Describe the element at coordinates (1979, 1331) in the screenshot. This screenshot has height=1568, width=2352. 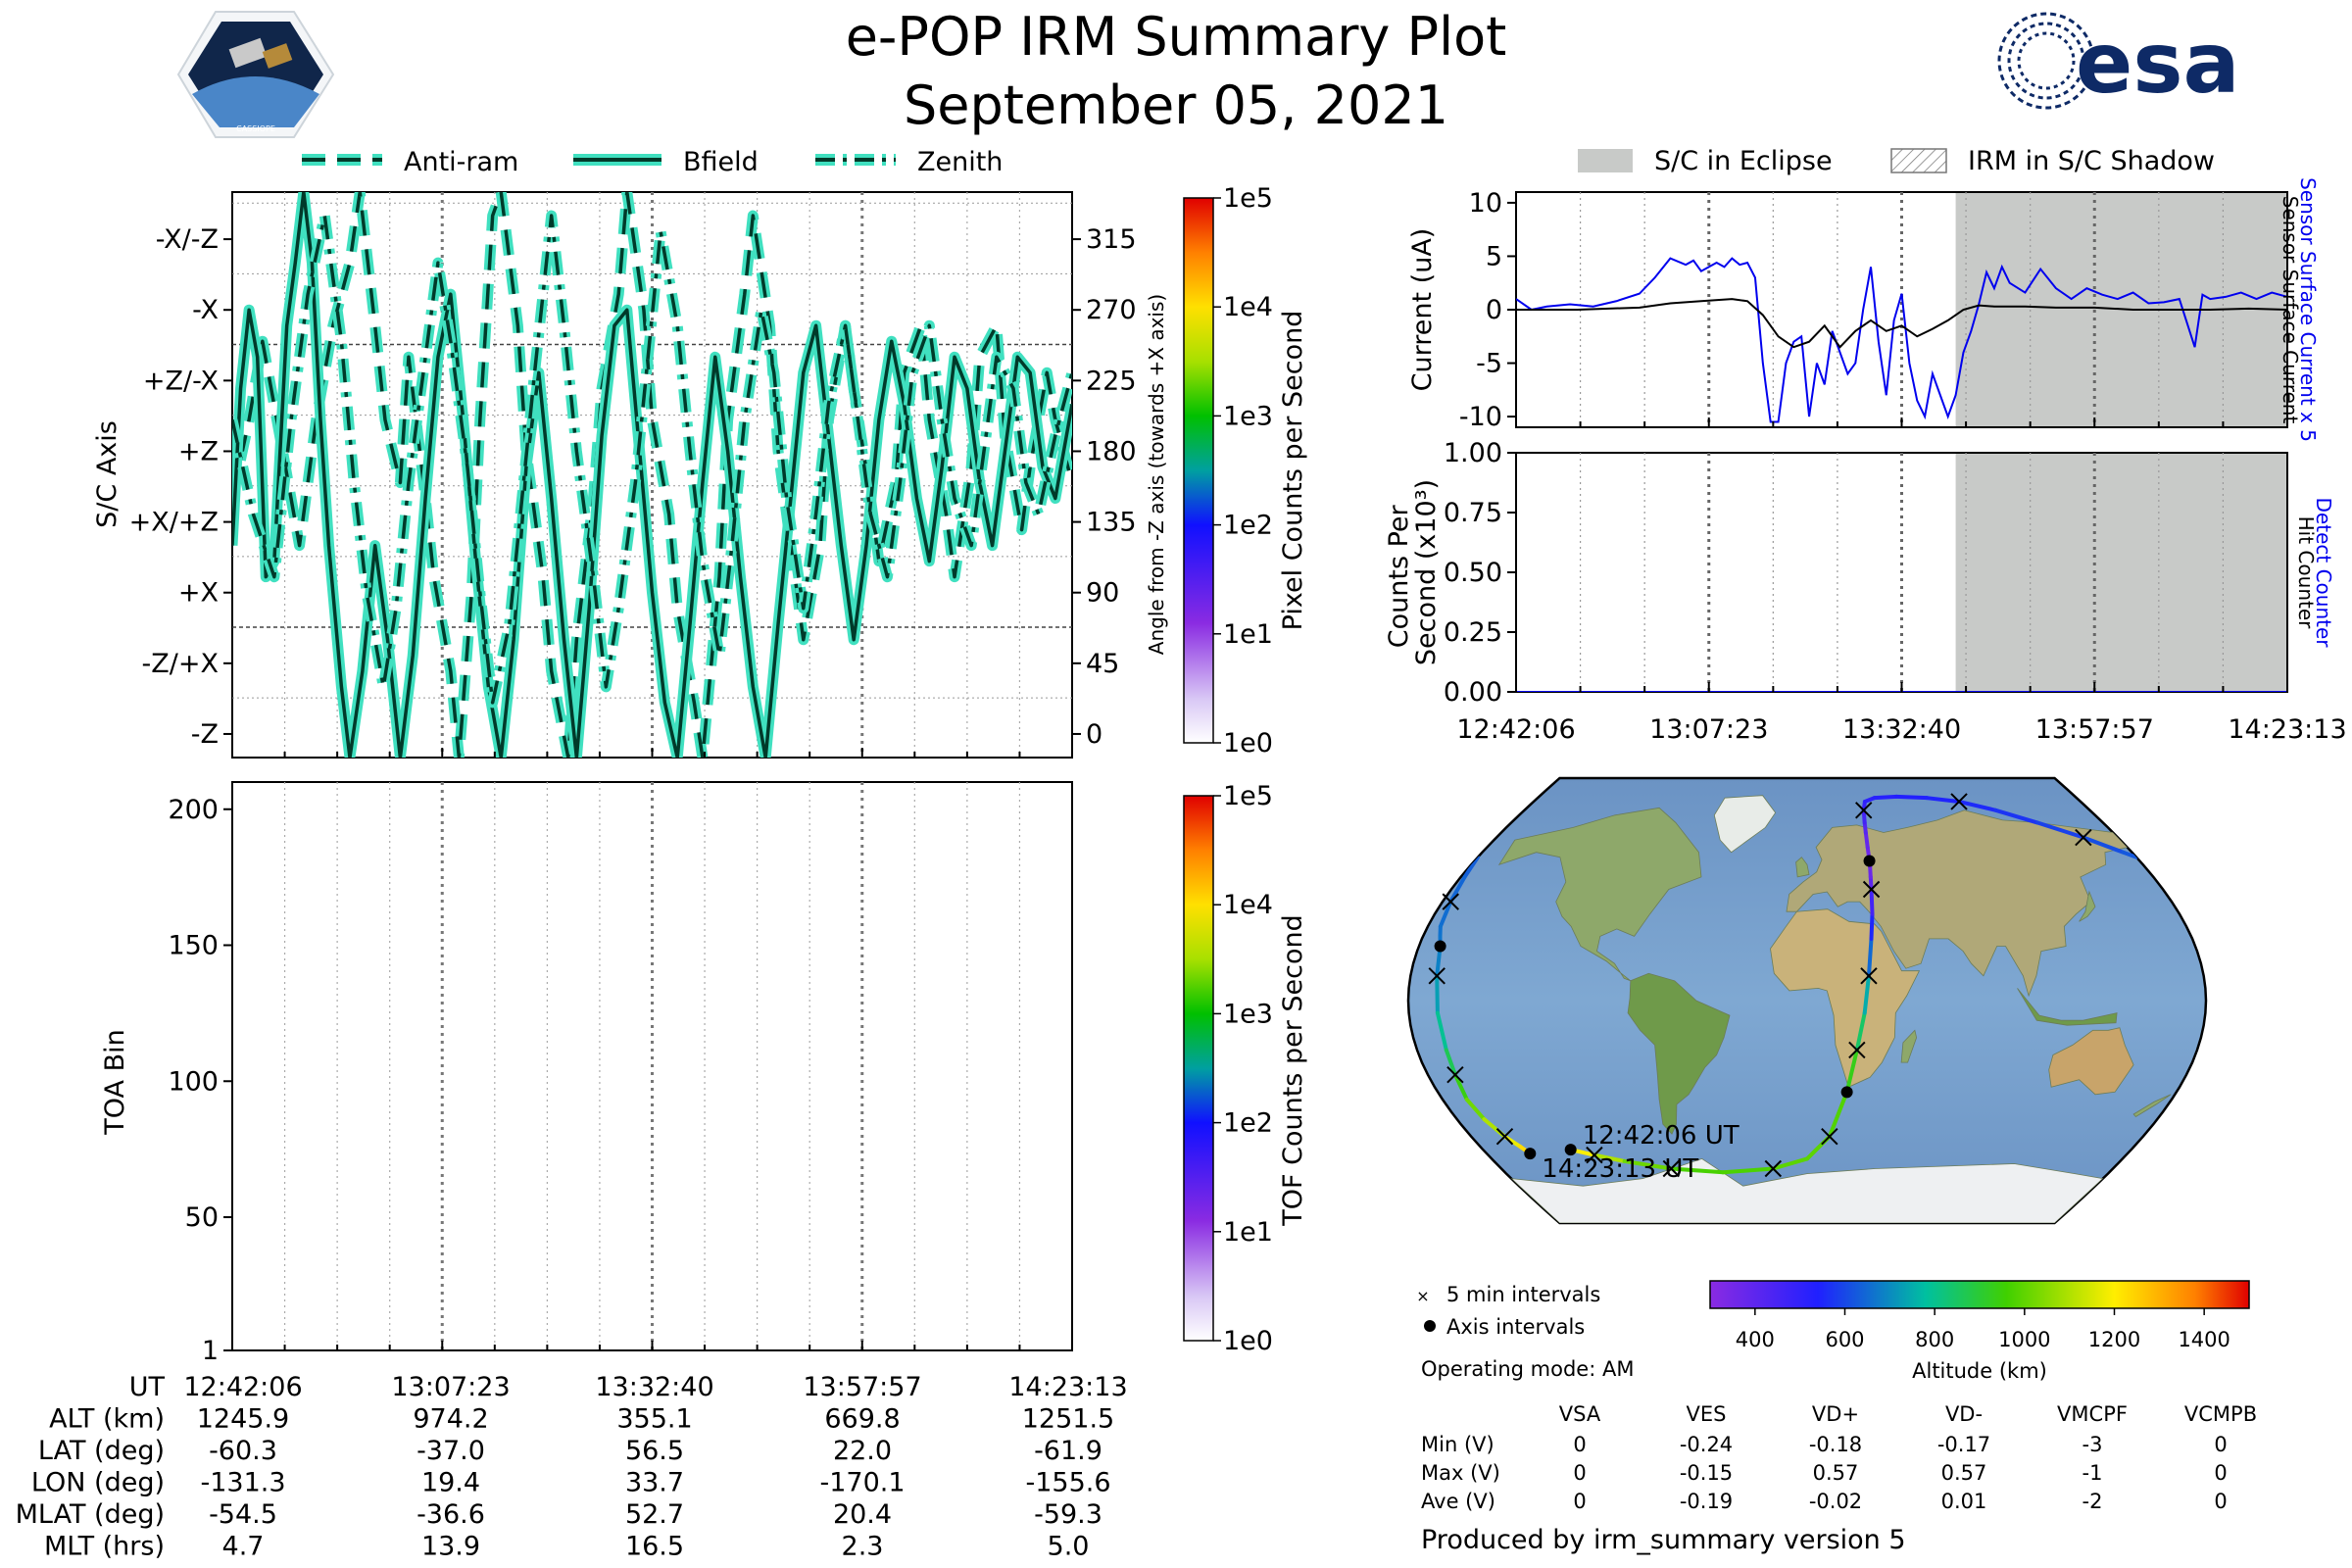
I see `altitude-colorbar: 400 600 800 1000 1200 1400 Altitude (km)` at that location.